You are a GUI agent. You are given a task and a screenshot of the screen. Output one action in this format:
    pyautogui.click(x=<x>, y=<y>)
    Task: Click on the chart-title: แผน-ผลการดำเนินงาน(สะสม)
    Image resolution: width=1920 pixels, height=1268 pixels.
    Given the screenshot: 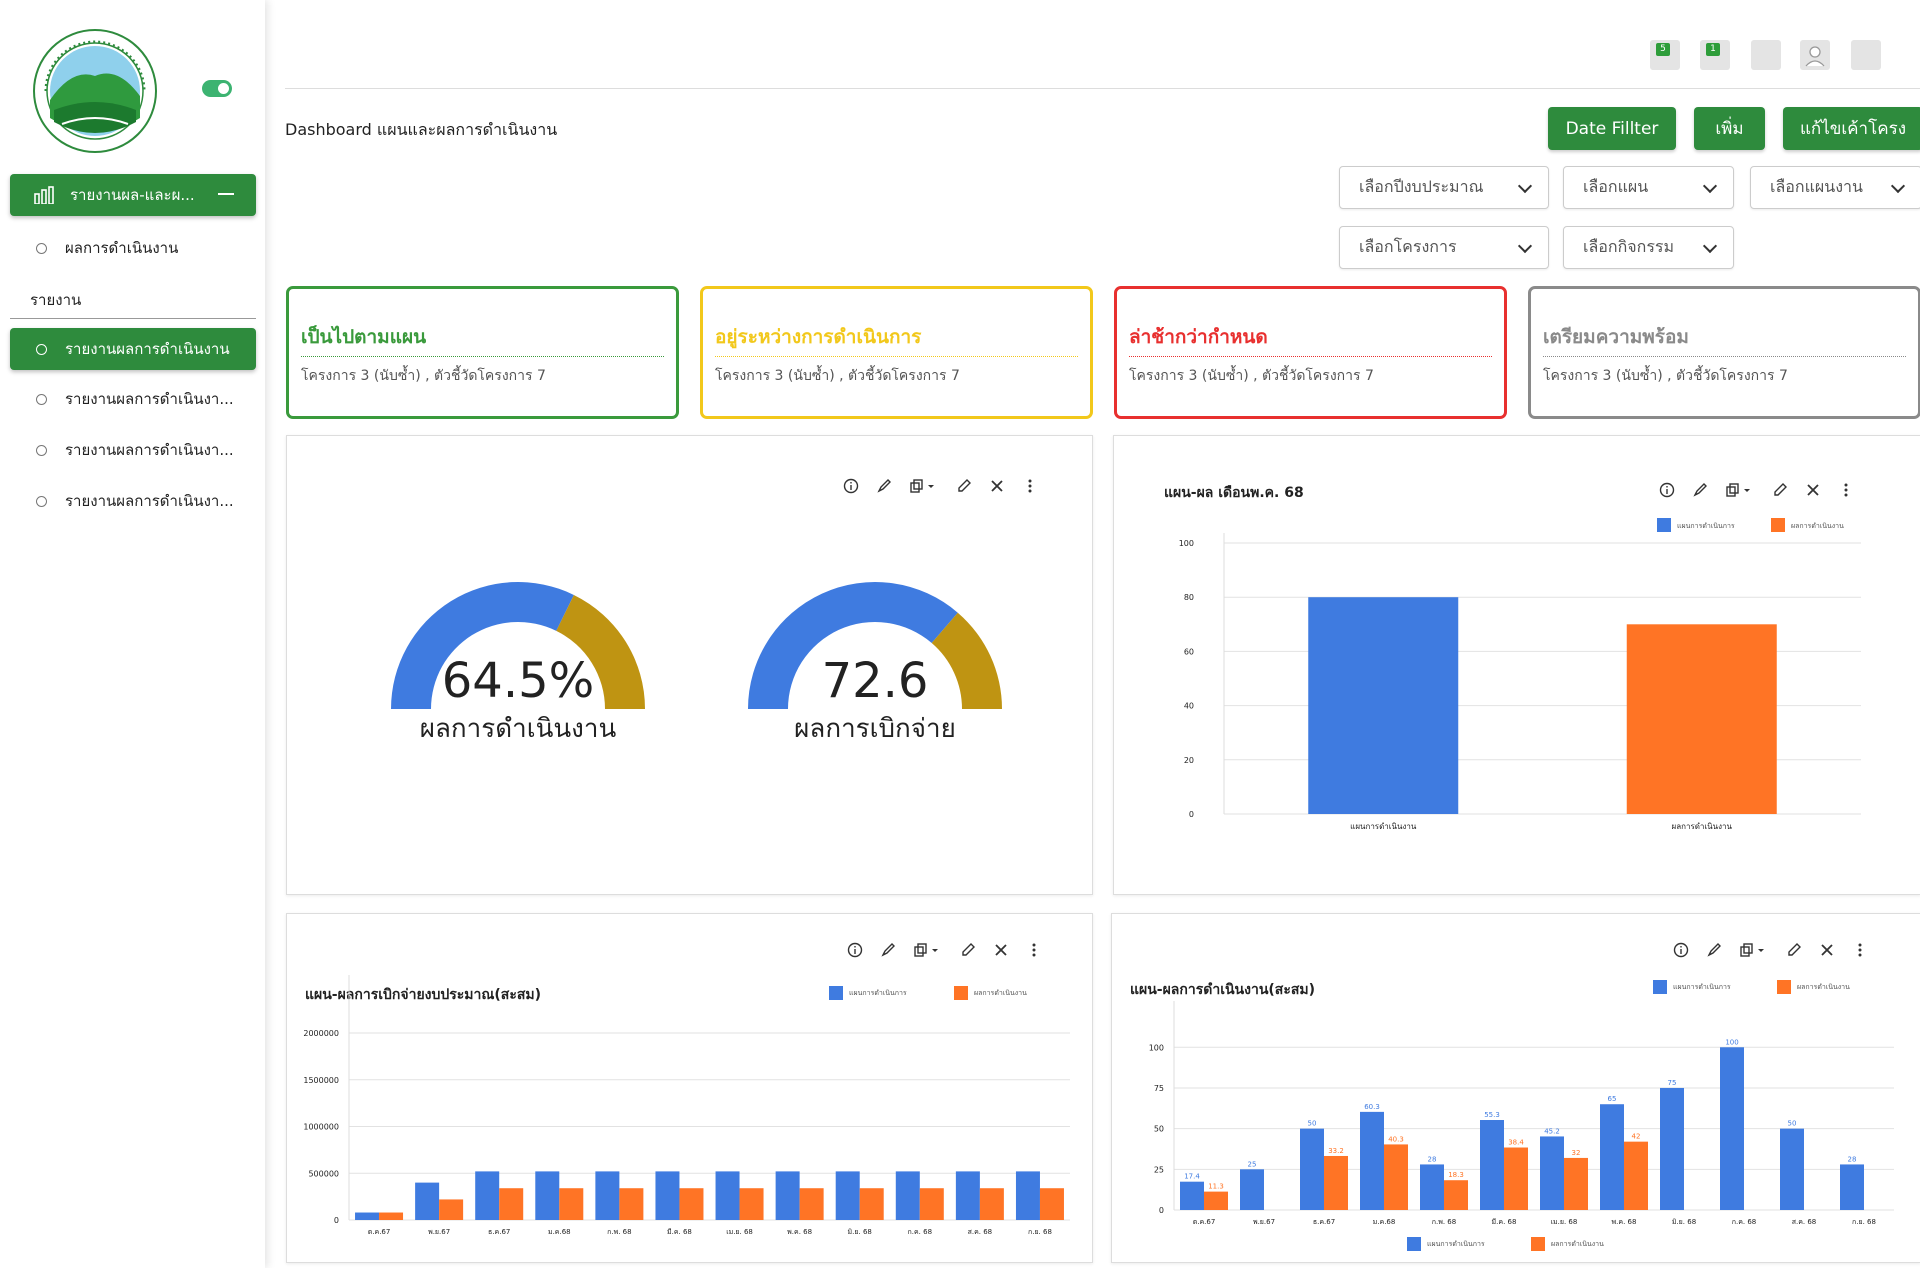 What is the action you would take?
    pyautogui.click(x=1223, y=990)
    